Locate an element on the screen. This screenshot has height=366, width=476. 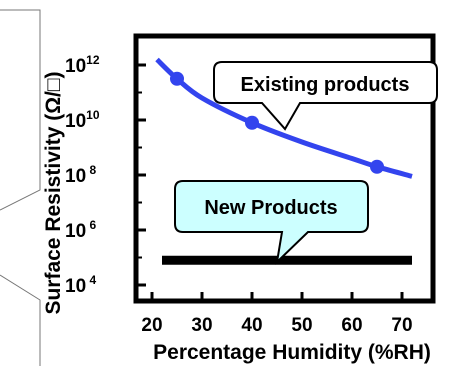
new-products-callout-shape is located at coordinates (271, 222).